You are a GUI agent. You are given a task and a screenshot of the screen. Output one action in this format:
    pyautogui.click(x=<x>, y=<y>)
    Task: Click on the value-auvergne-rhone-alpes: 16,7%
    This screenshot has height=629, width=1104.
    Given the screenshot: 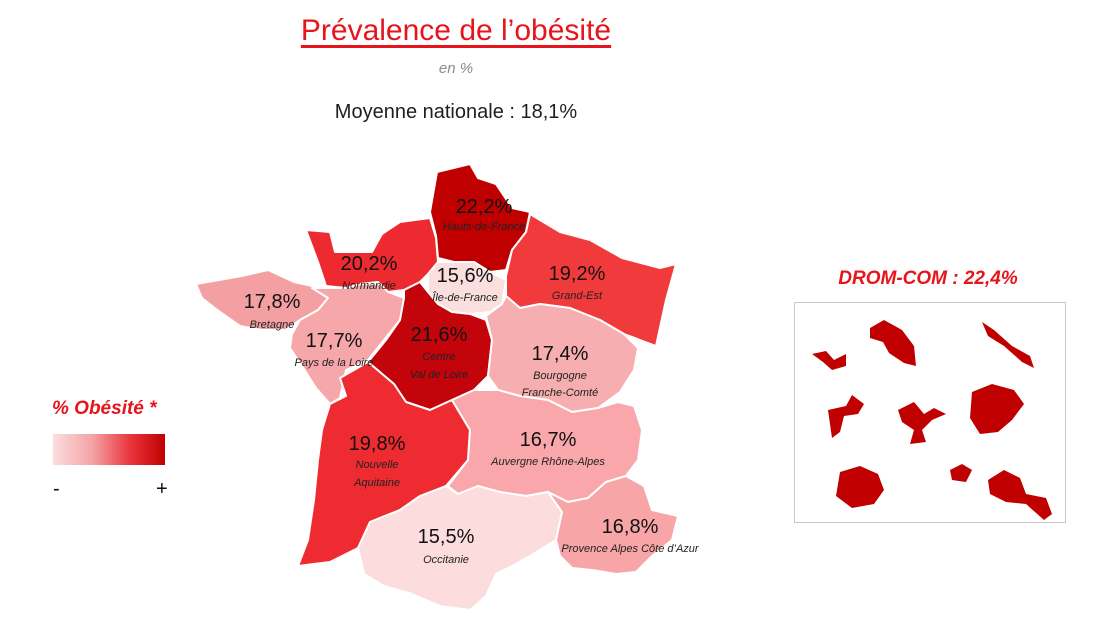 What is the action you would take?
    pyautogui.click(x=548, y=440)
    